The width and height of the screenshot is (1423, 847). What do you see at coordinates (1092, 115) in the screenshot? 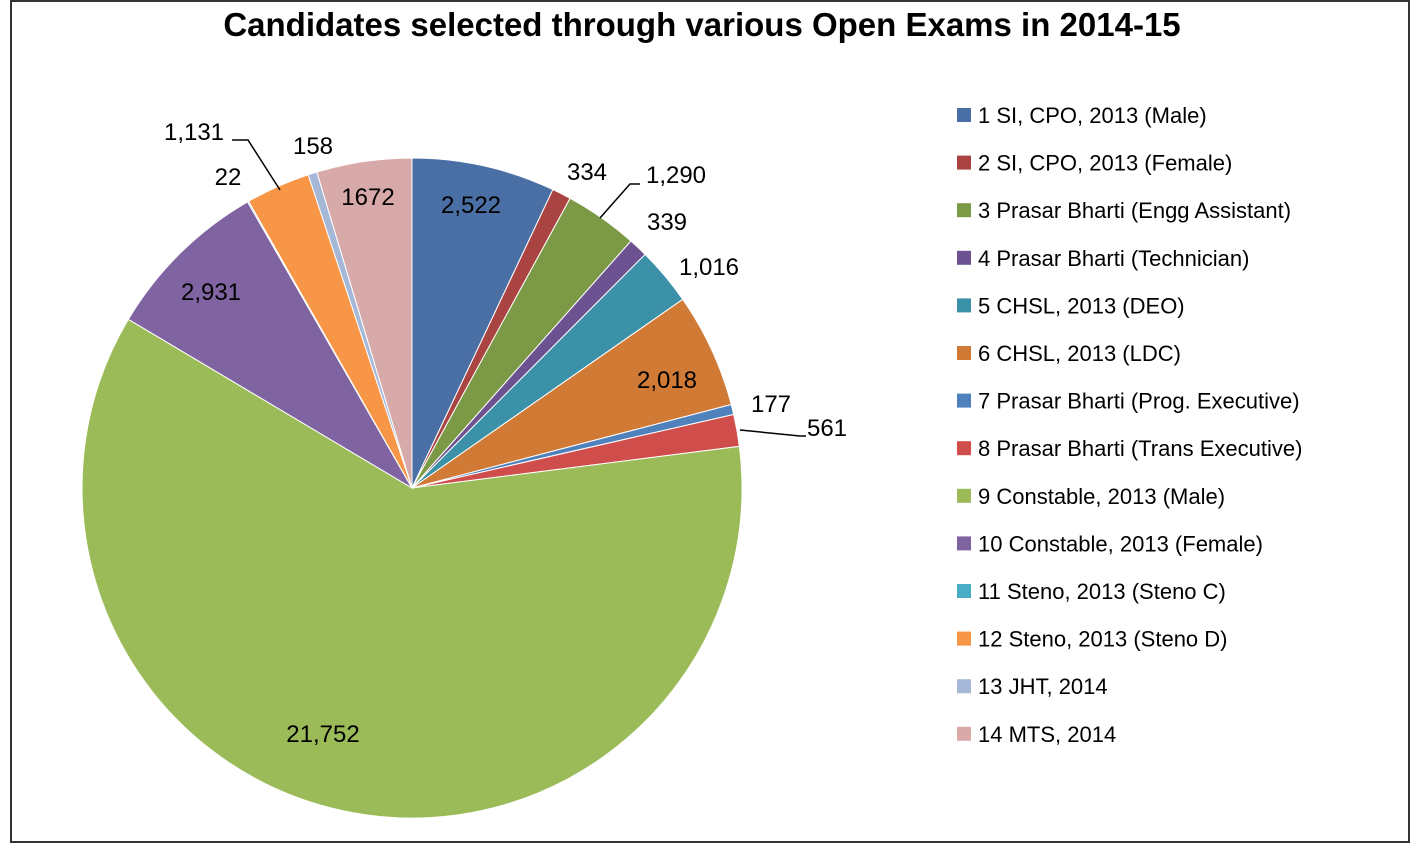
I see `legend-label: 1 SI, CPO, 2013 (Male)` at bounding box center [1092, 115].